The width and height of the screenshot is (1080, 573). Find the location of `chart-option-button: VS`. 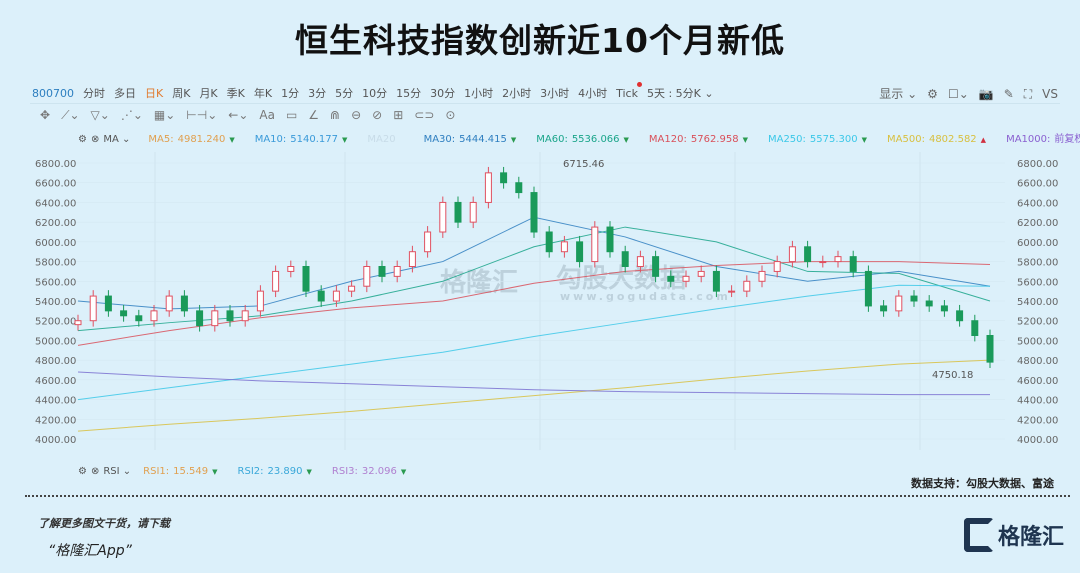

chart-option-button: VS is located at coordinates (1050, 94).